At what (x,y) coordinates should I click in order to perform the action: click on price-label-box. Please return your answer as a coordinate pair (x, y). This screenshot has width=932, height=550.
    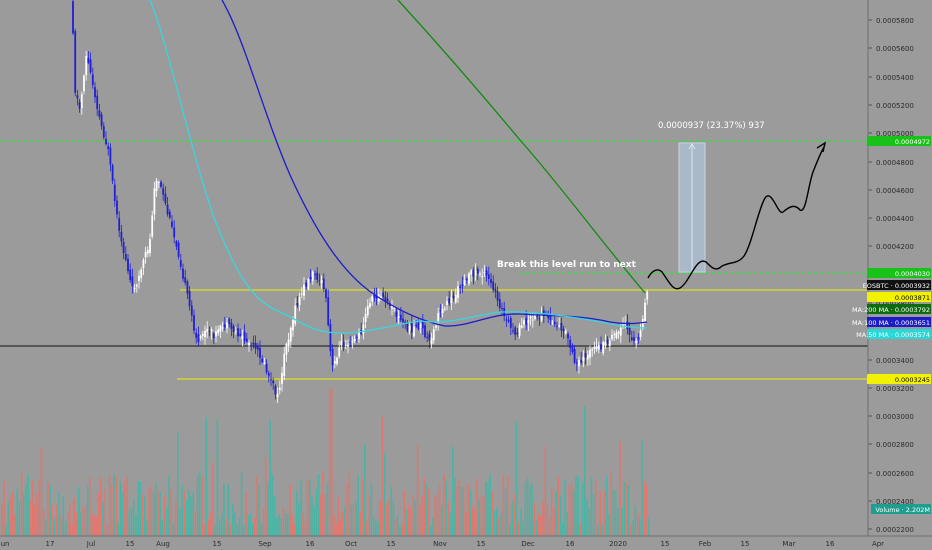
    Looking at the image, I should click on (901, 509).